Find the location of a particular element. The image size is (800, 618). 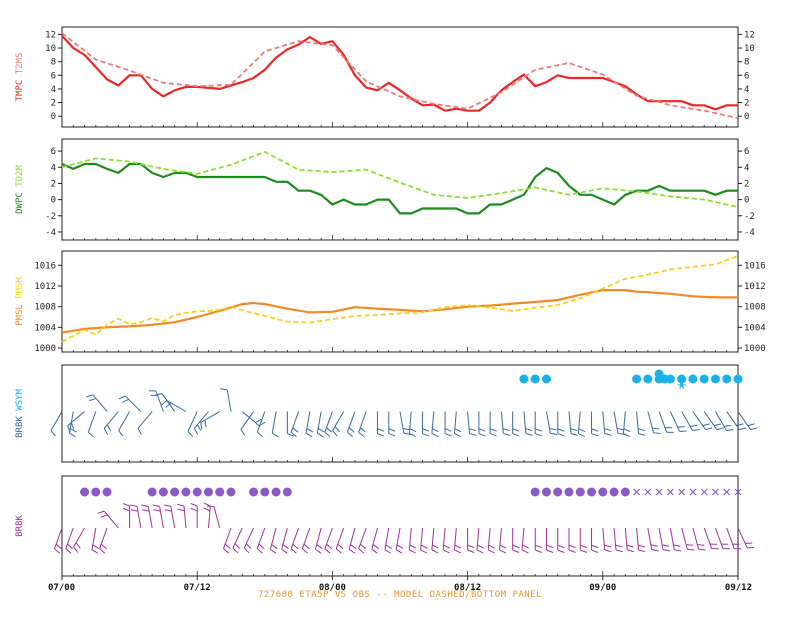

y-tick-label-right: 2 is located at coordinates (746, 104).